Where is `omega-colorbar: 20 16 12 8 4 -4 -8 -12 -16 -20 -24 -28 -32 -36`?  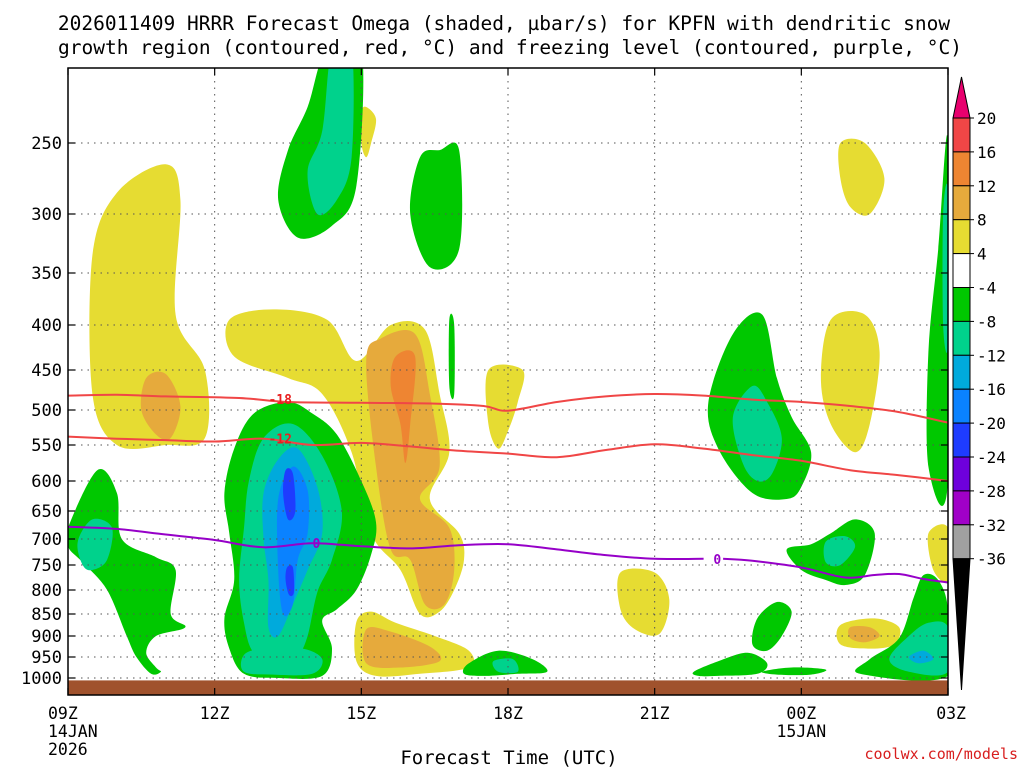
omega-colorbar: 20 16 12 8 4 -4 -8 -12 -16 -20 -24 -28 -32 -36 is located at coordinates (979, 383).